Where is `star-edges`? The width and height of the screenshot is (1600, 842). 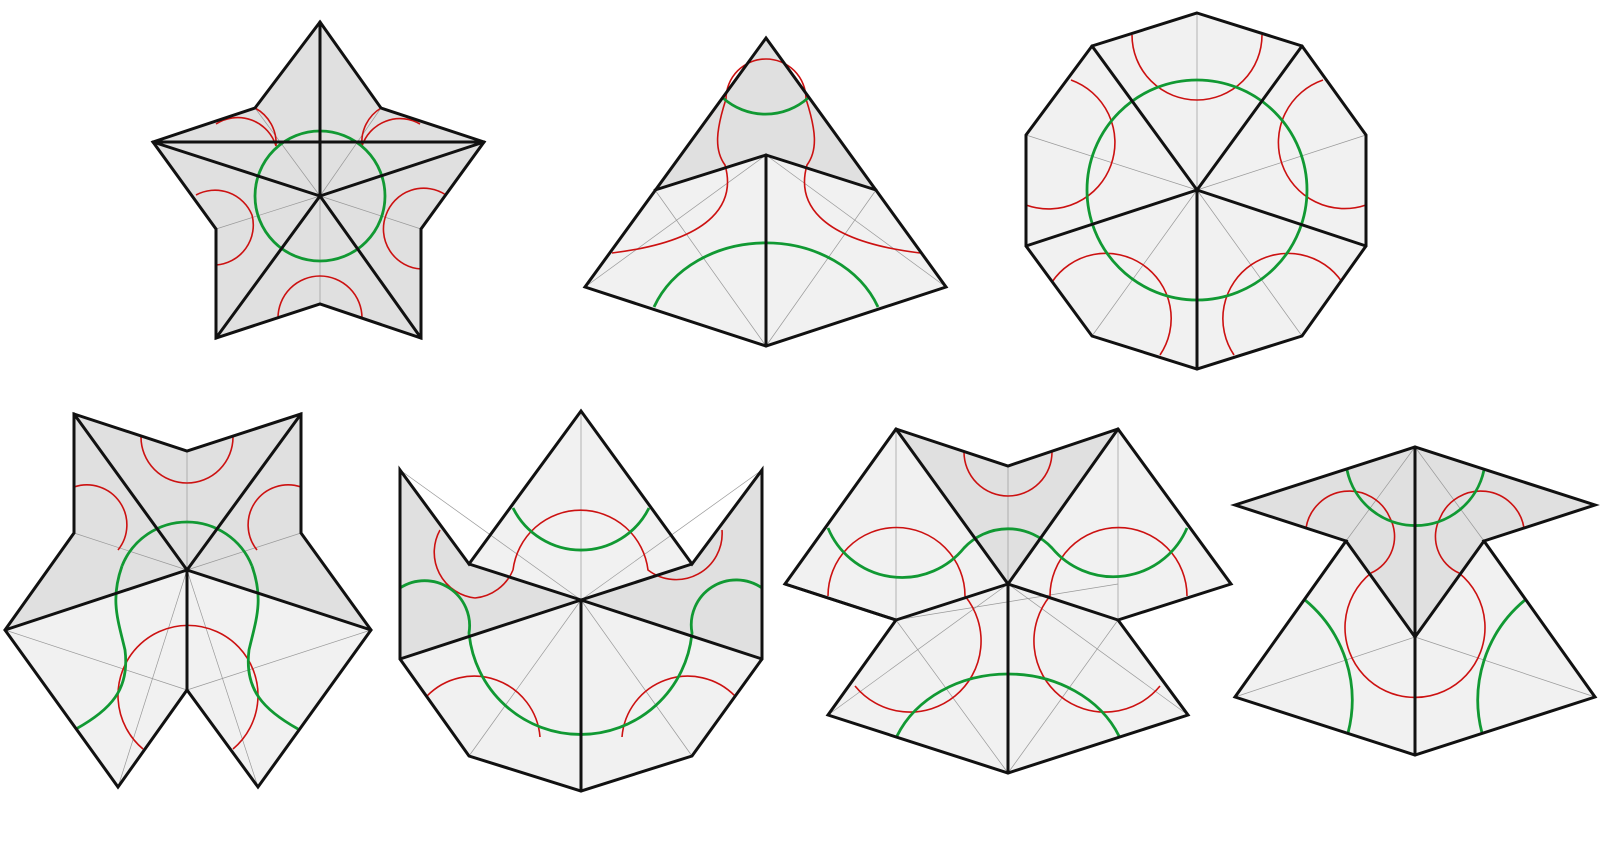
star-edges is located at coordinates (318, 180).